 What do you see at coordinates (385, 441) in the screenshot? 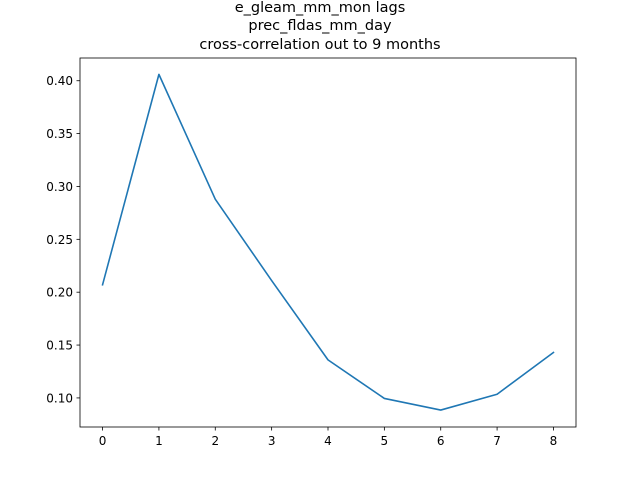
I see `x-tick-label: 5` at bounding box center [385, 441].